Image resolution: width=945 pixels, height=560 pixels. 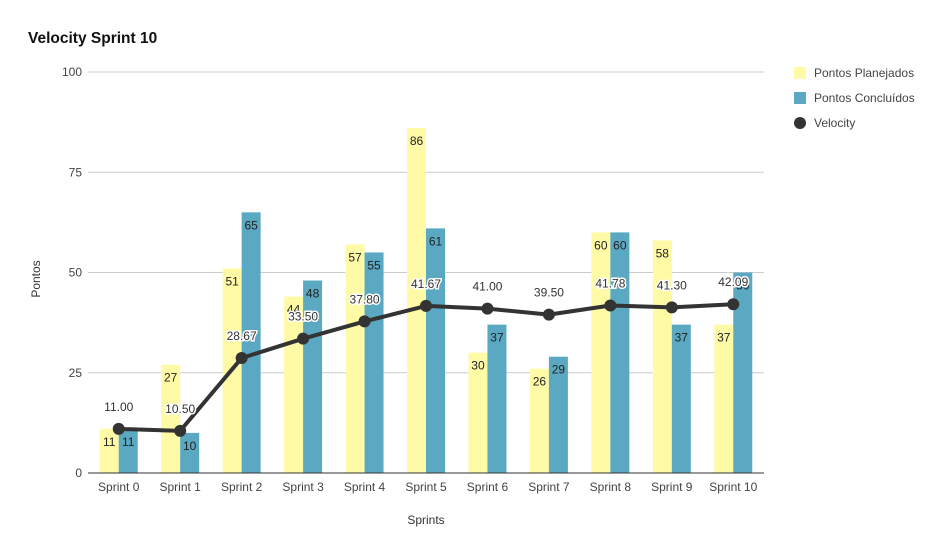 What do you see at coordinates (601, 245) in the screenshot?
I see `data-label-planned: 60` at bounding box center [601, 245].